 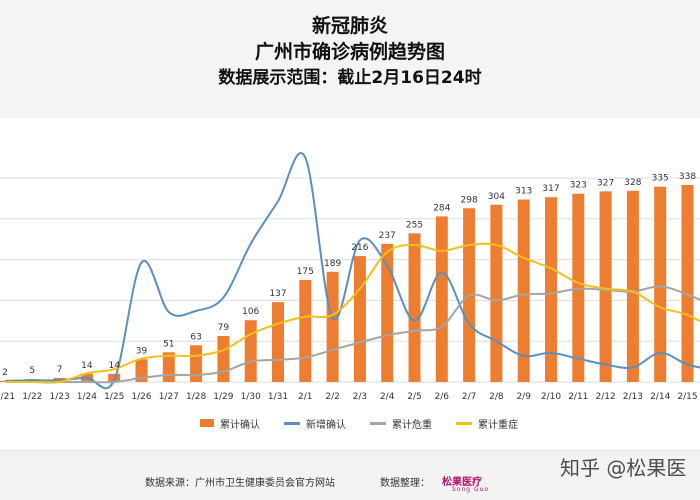 What do you see at coordinates (605, 183) in the screenshot?
I see `data-label-2/12: 327` at bounding box center [605, 183].